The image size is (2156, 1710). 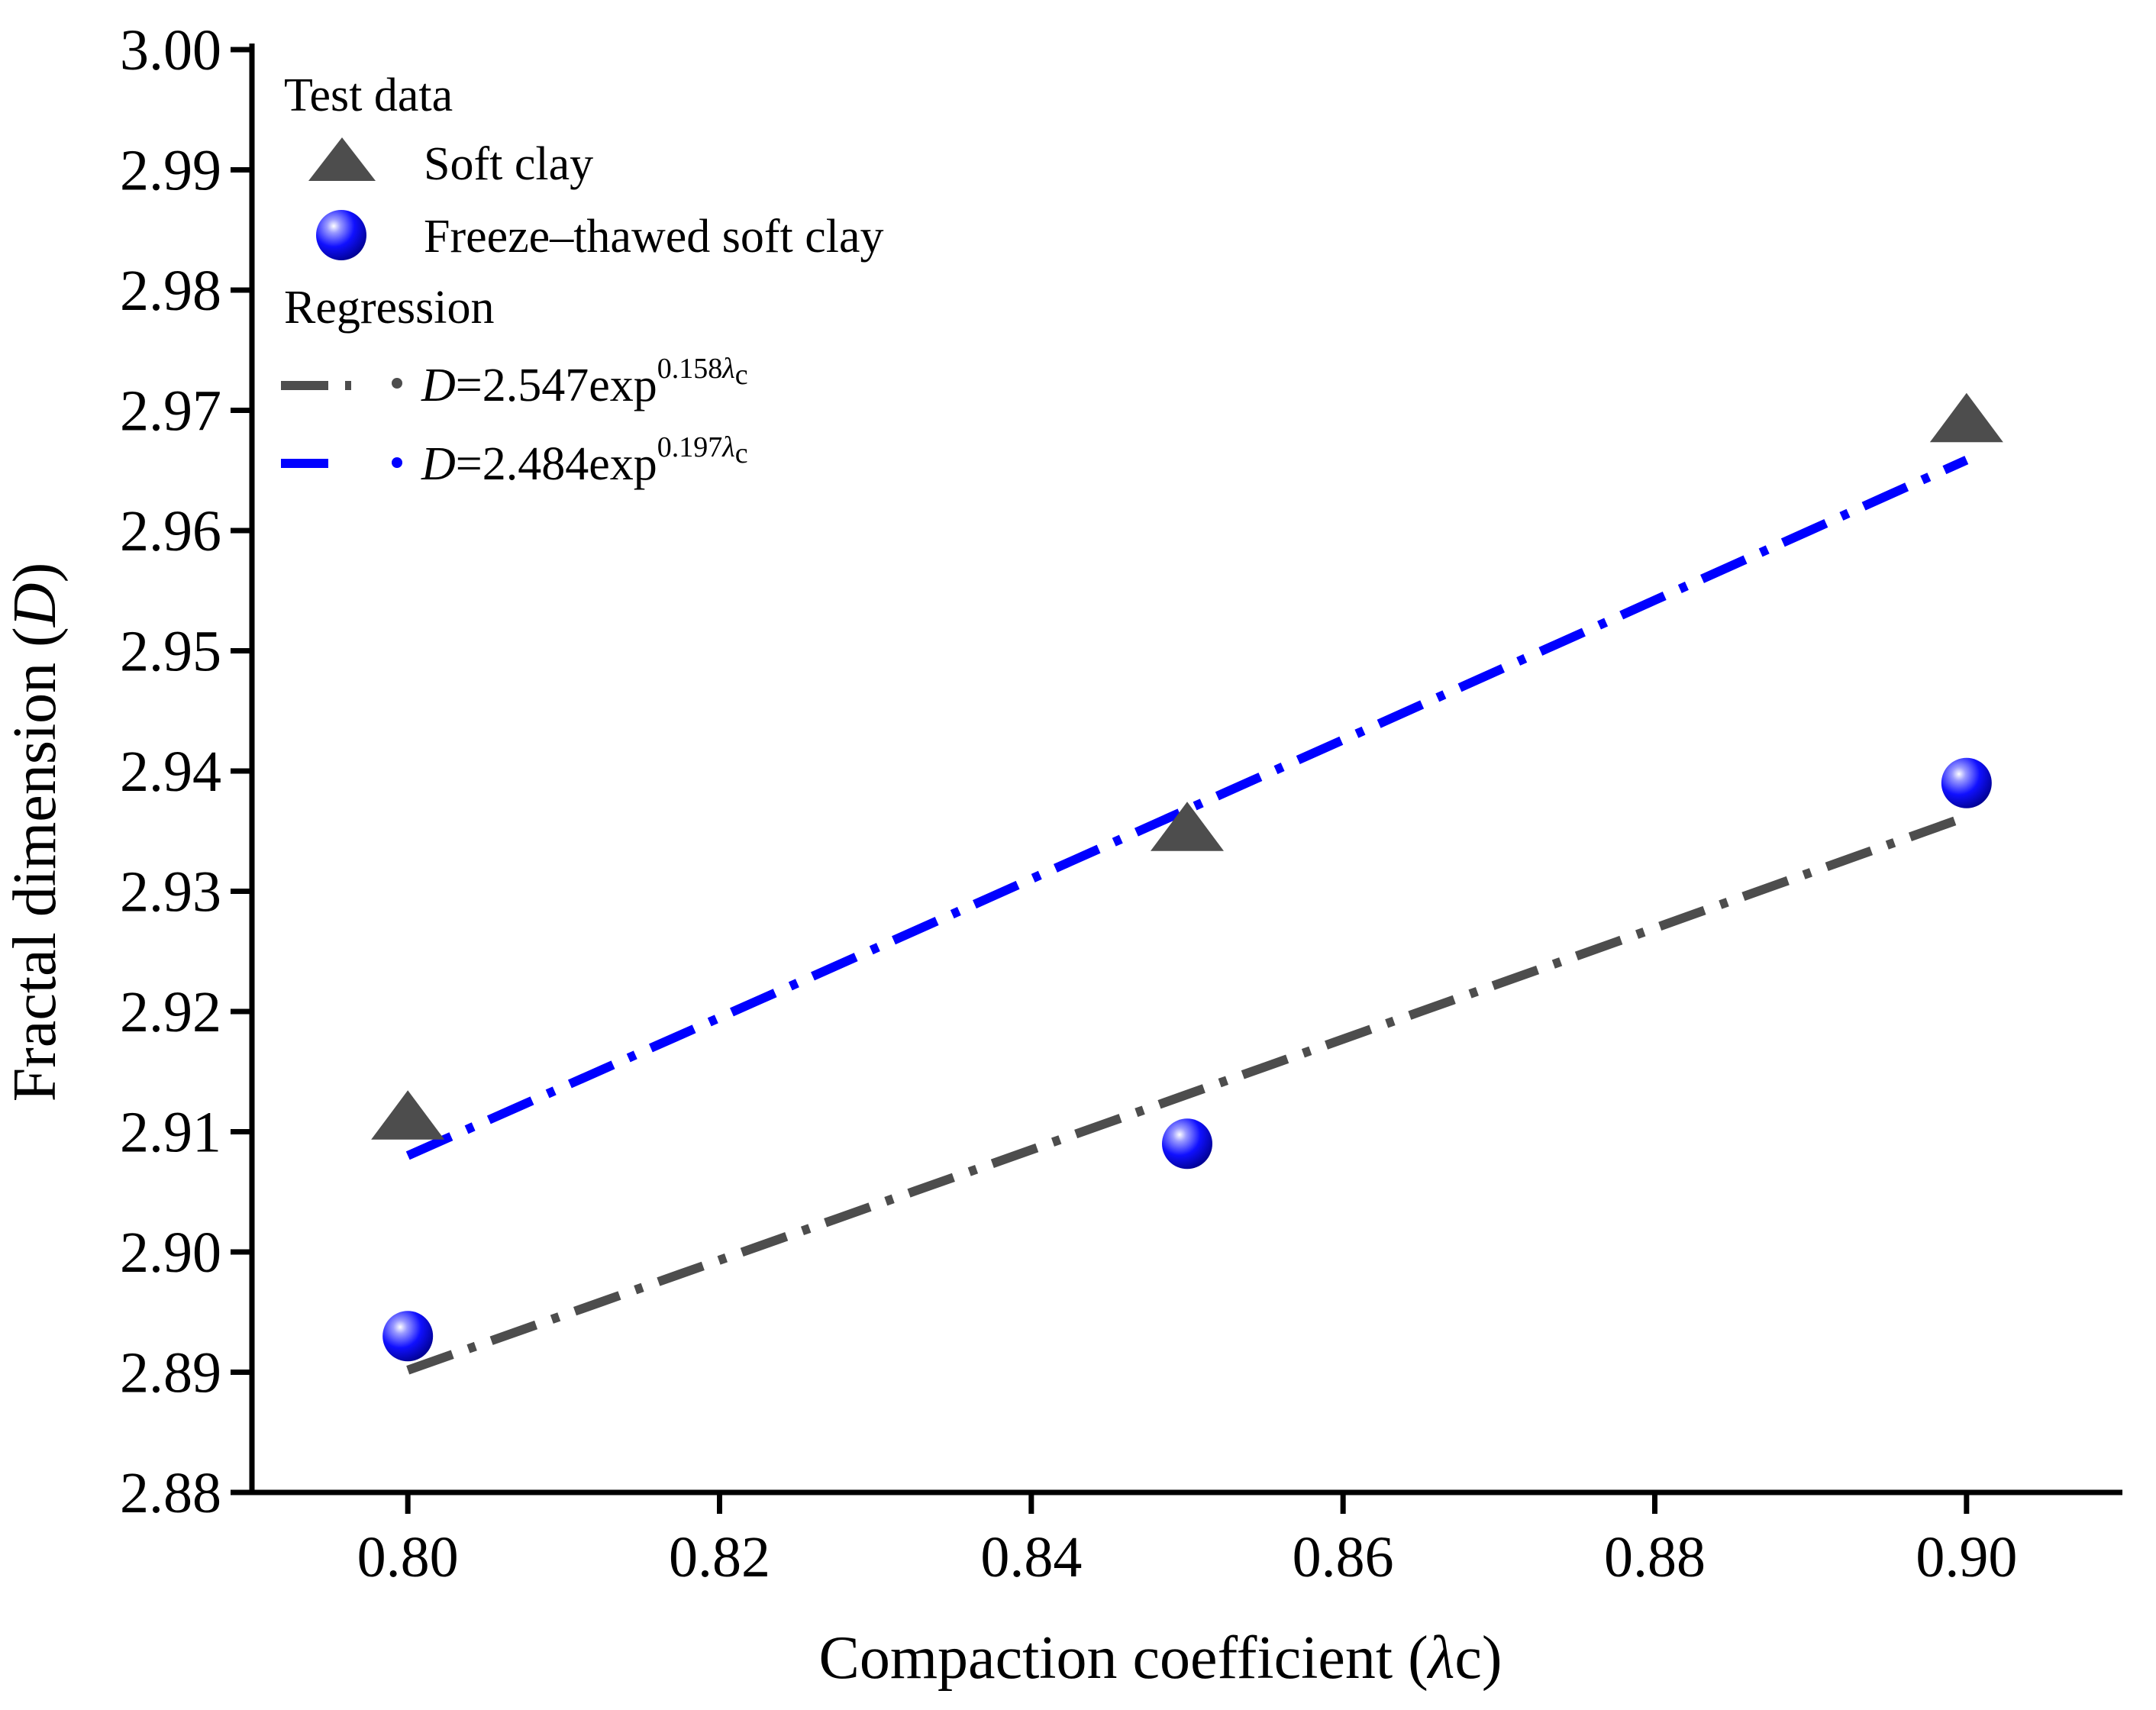 I want to click on y-tick-label: 2.95, so click(x=170, y=652).